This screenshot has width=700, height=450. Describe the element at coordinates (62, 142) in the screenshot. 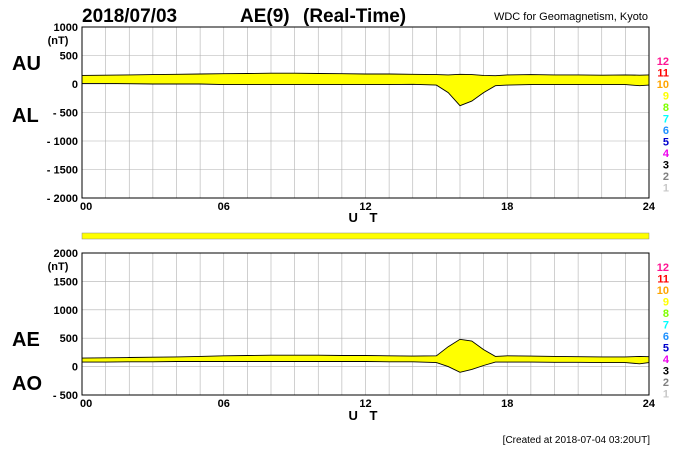

I see `y-tick-label: - 1000` at that location.